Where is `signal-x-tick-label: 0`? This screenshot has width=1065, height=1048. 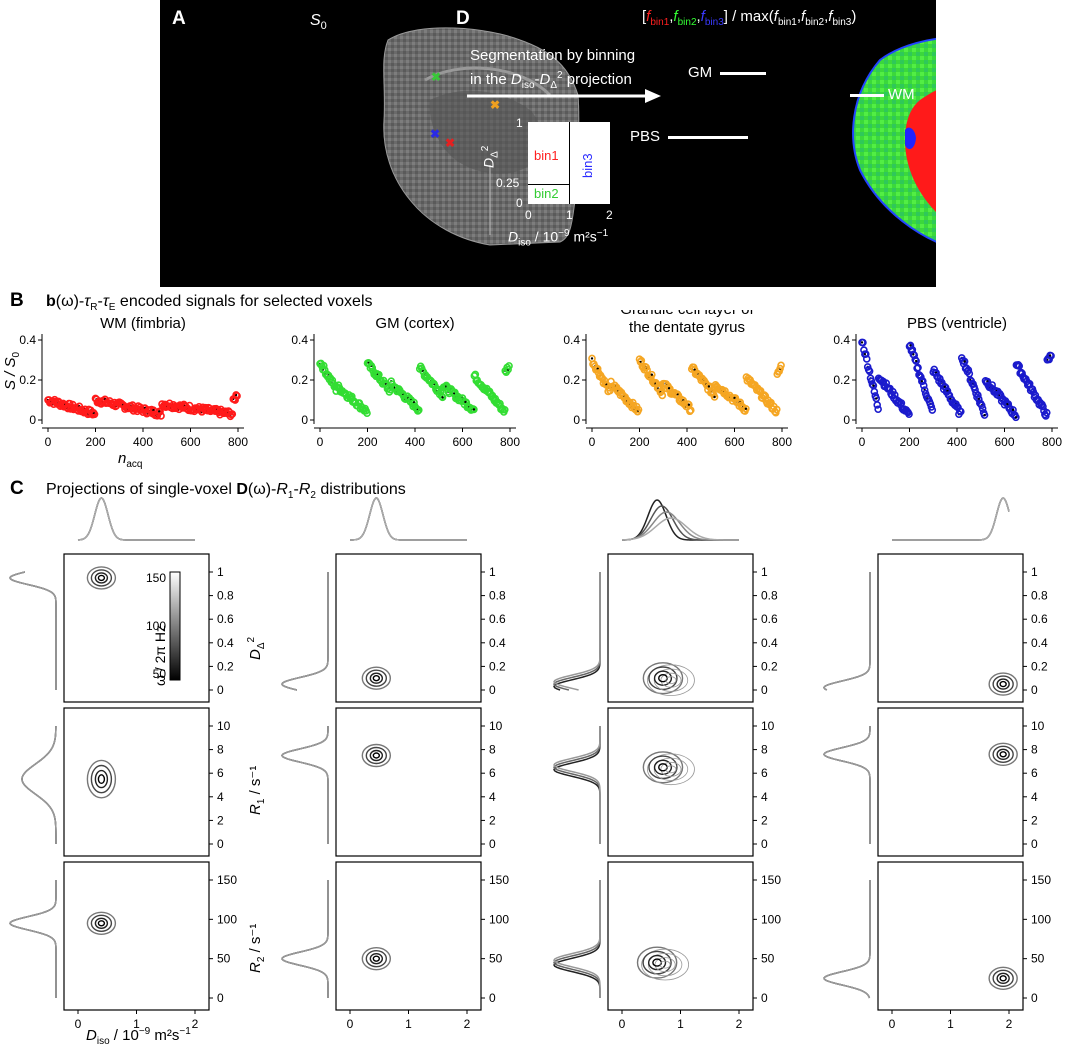
signal-x-tick-label: 0 is located at coordinates (320, 442).